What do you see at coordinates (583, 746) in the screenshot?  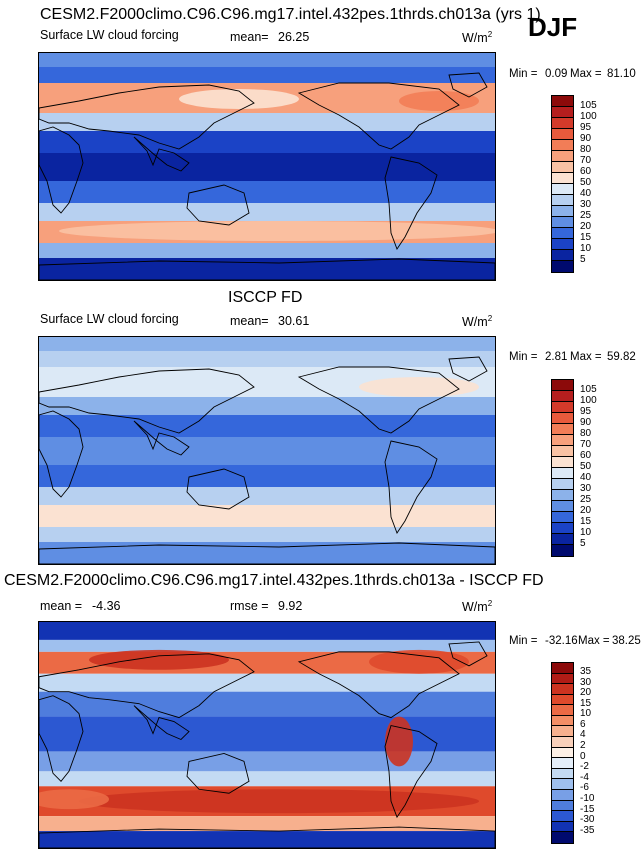 I see `colorbar-tick-label: 2` at bounding box center [583, 746].